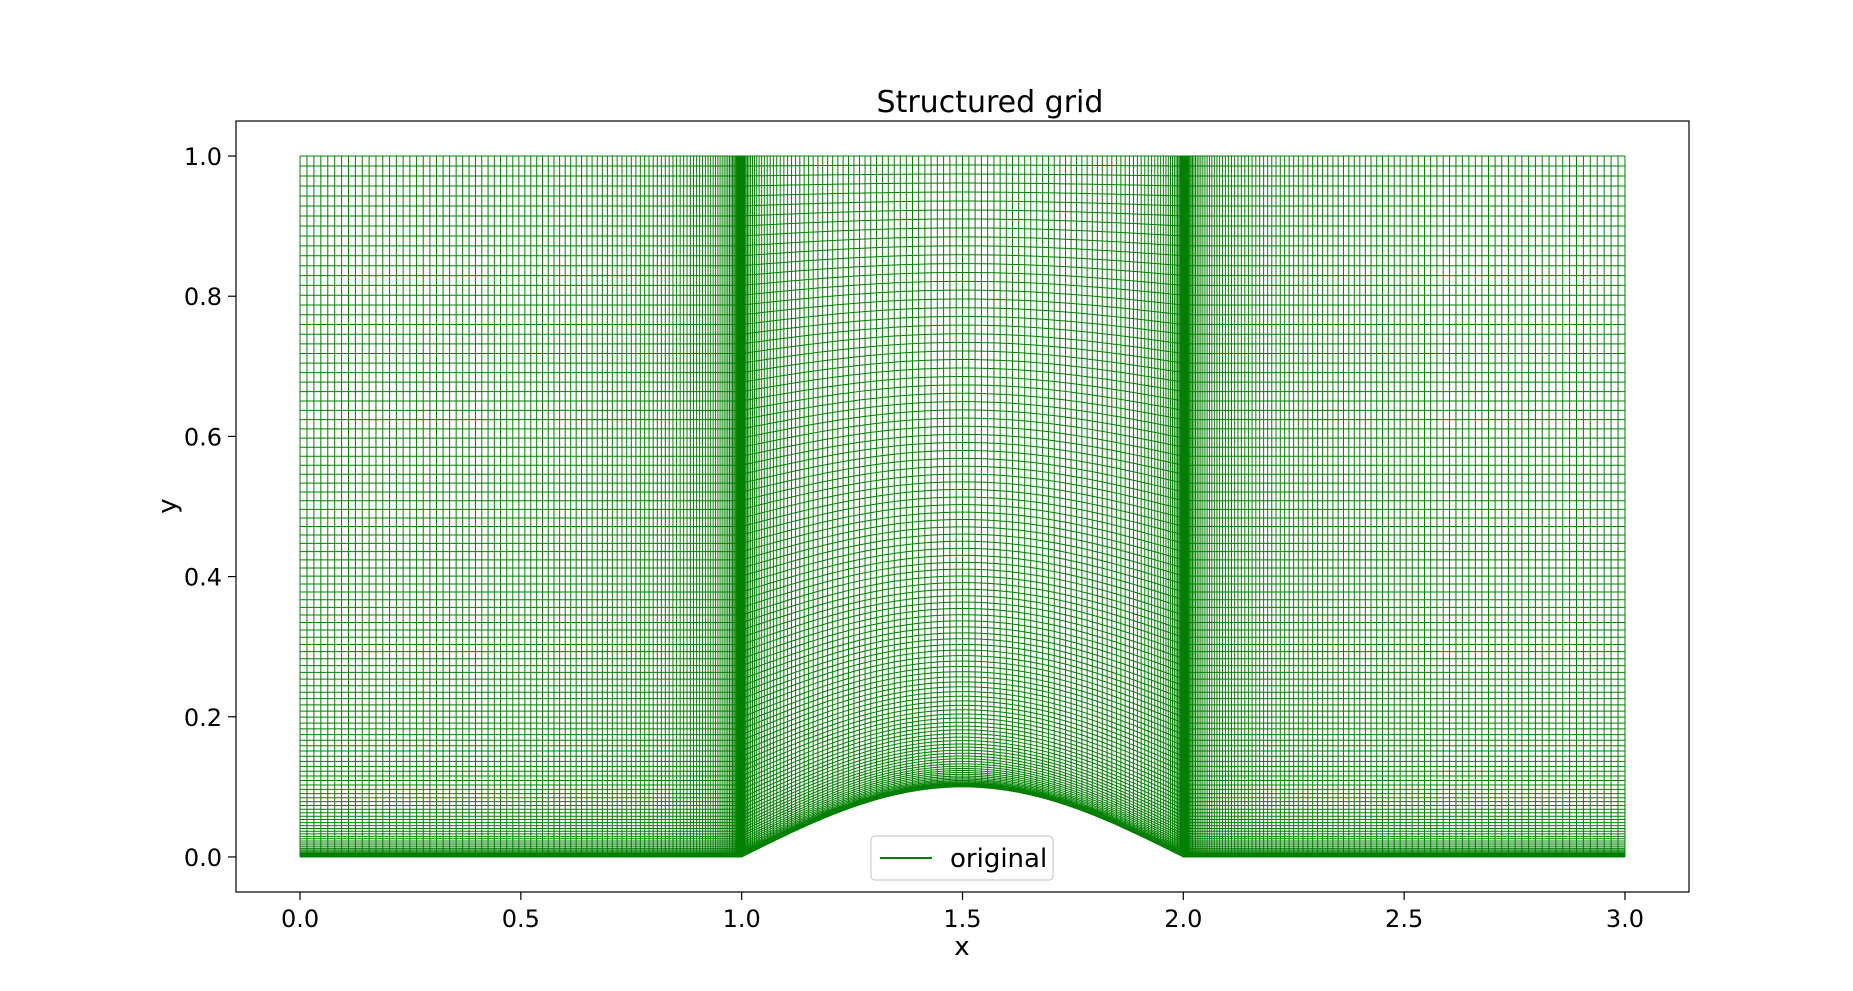 The image size is (1853, 991). What do you see at coordinates (203, 157) in the screenshot?
I see `y-tick-label: 1.0` at bounding box center [203, 157].